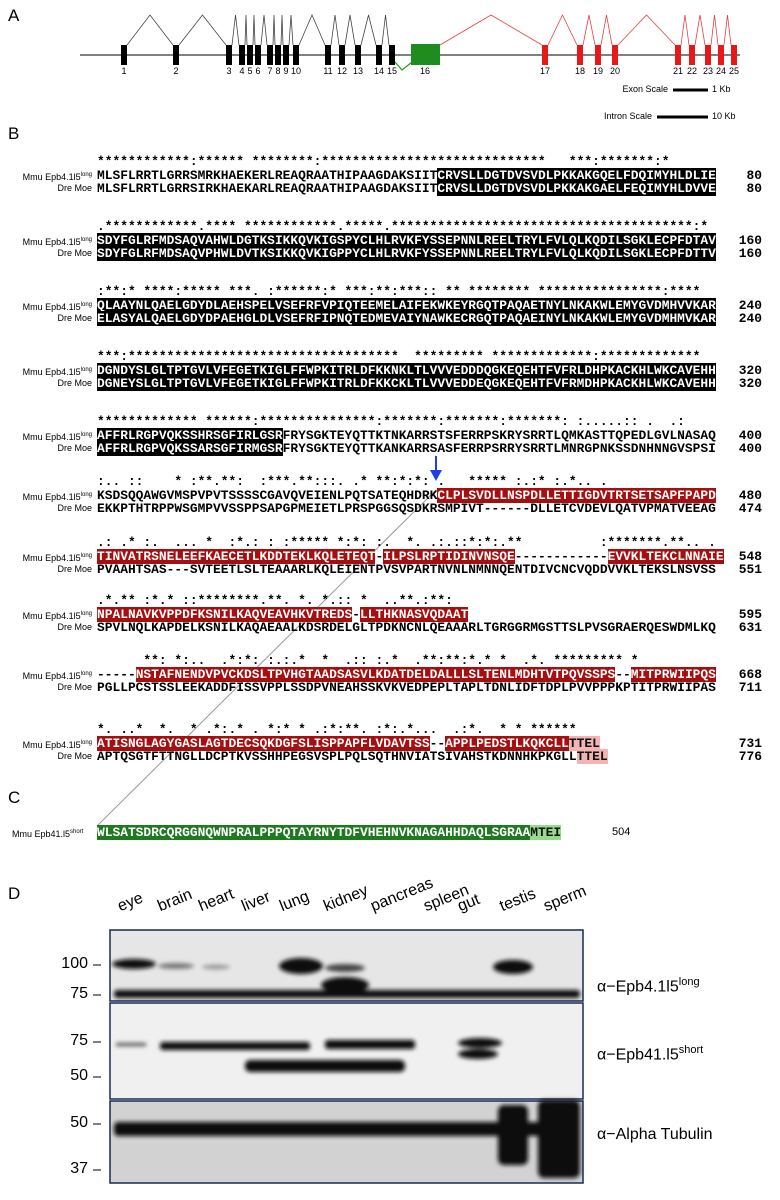 This screenshot has height=1200, width=780. Describe the element at coordinates (754, 175) in the screenshot. I see `position-number: 80` at that location.